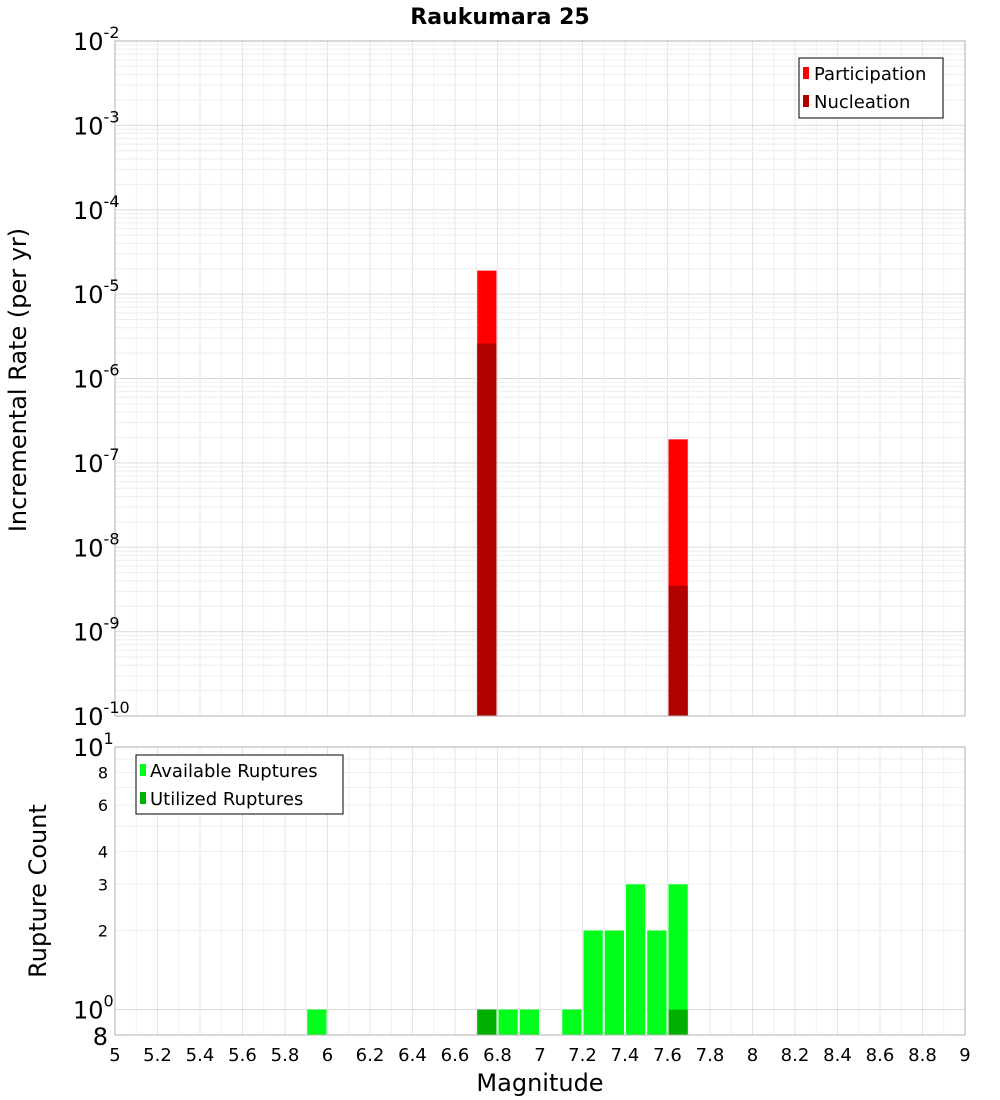 Image resolution: width=1000 pixels, height=1100 pixels. Describe the element at coordinates (837, 1055) in the screenshot. I see `x-tick-label: 8.4` at that location.